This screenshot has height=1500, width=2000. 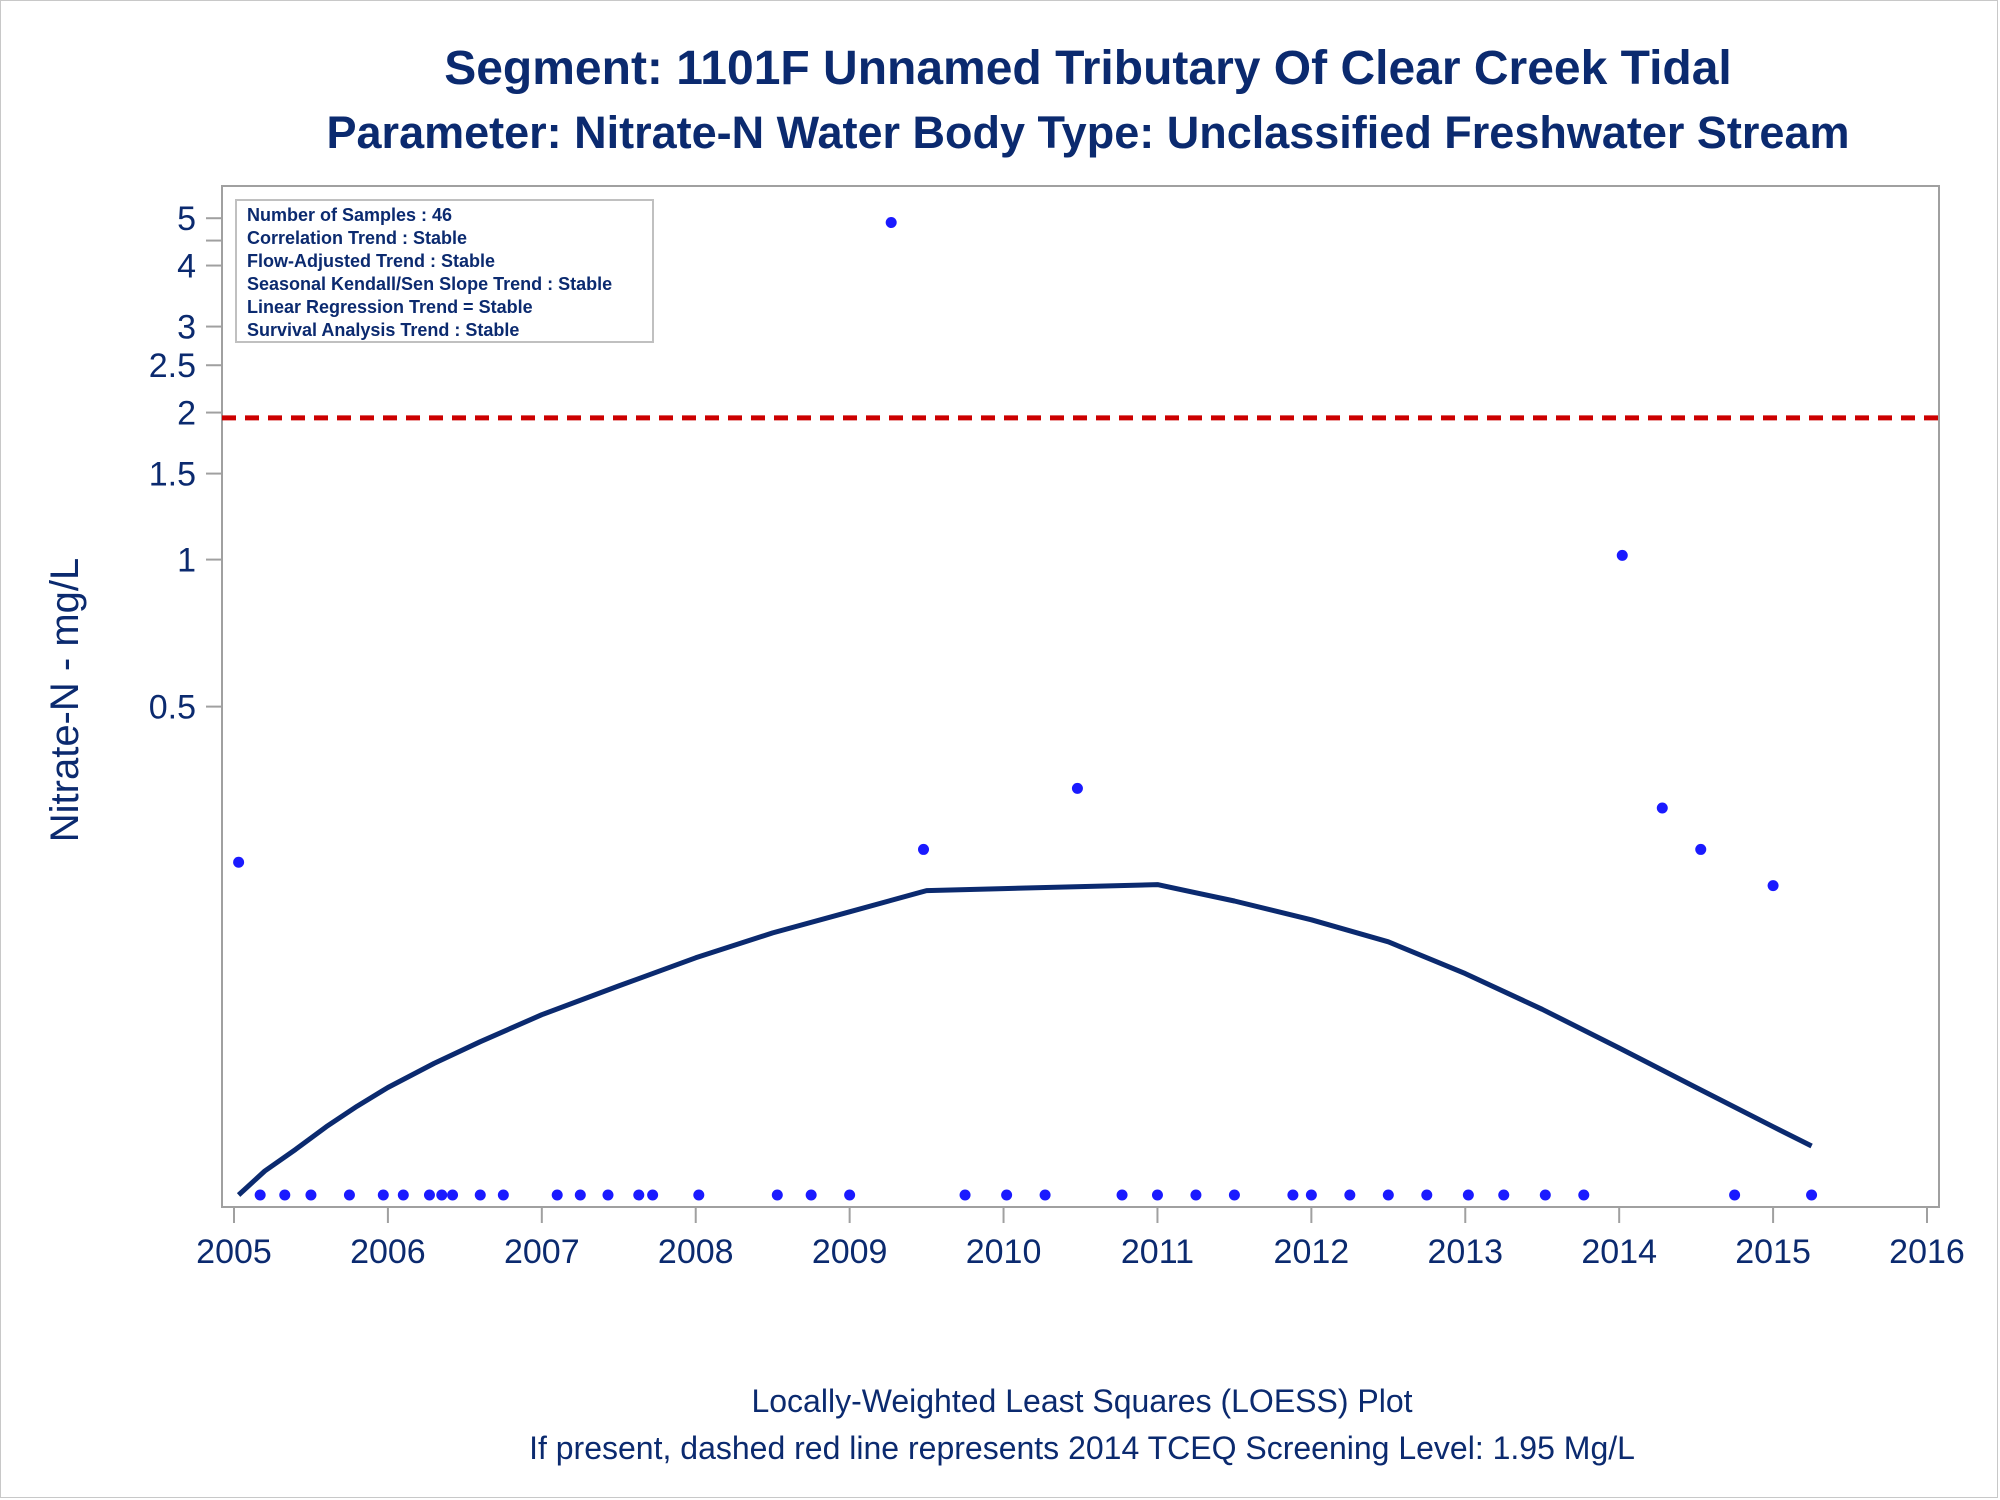 I want to click on y-axis: 5 4 32.5 2 1.5 1 0.5, so click(x=185, y=463).